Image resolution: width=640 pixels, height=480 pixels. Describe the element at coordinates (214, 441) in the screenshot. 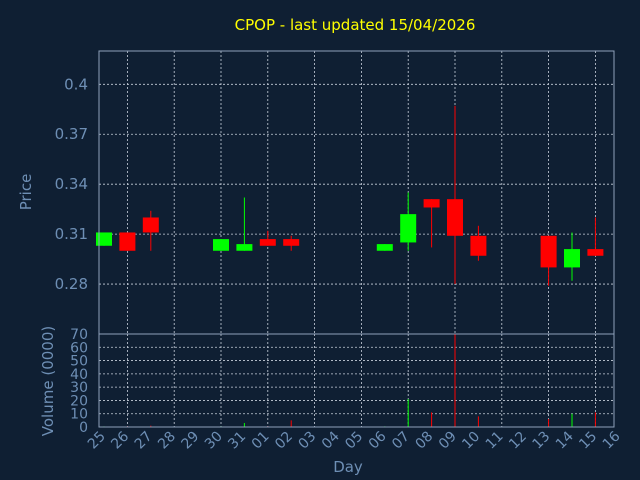

I see `day-tick-label: 30` at that location.